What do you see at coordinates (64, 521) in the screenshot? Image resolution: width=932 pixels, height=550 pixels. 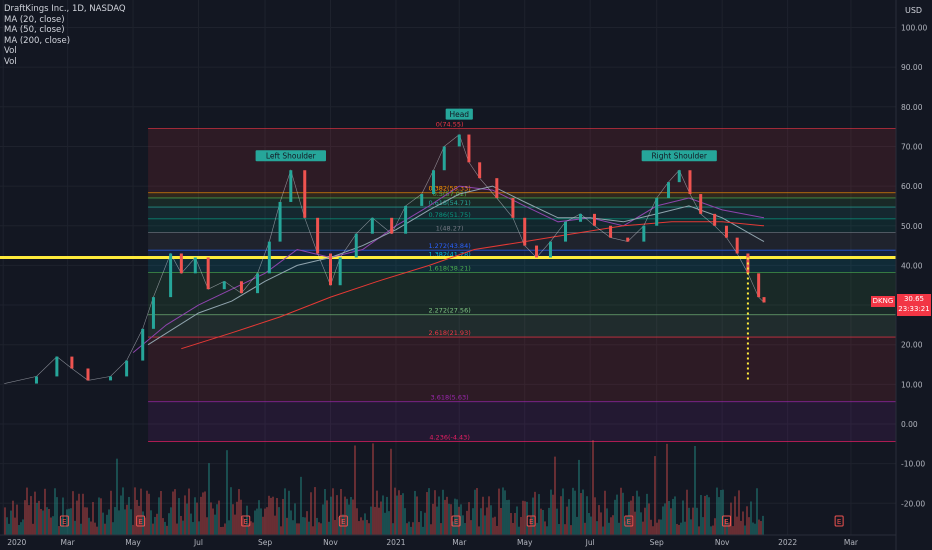 I see `earnings-marker` at bounding box center [64, 521].